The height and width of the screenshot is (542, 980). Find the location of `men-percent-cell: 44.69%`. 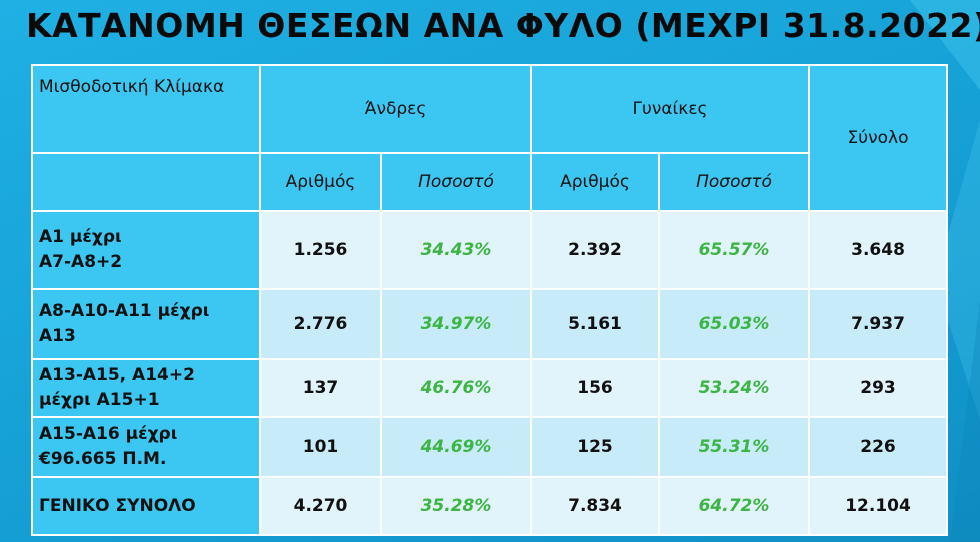

men-percent-cell: 44.69% is located at coordinates (456, 447).